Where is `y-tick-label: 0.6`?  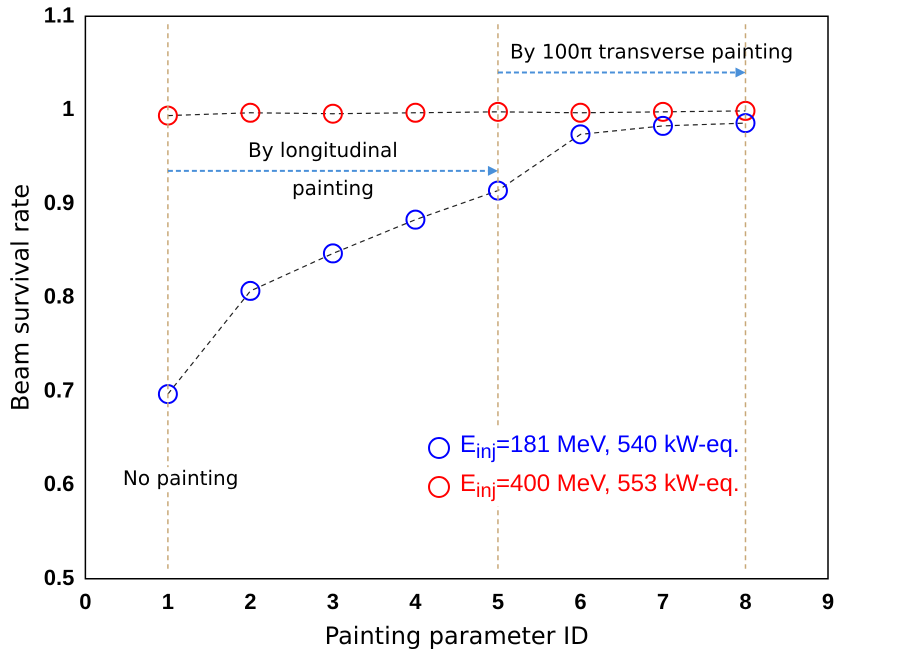 y-tick-label: 0.6 is located at coordinates (59, 483).